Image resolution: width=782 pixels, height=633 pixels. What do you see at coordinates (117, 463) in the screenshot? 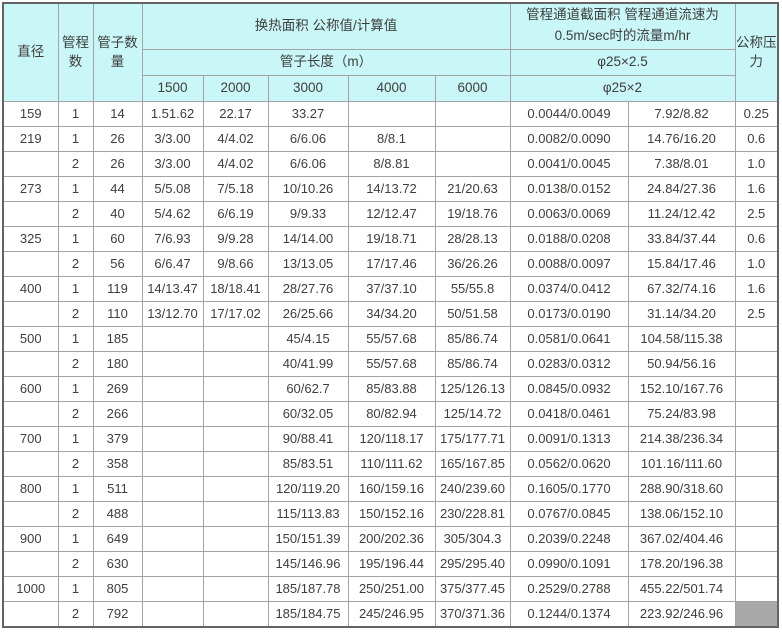
I see `cell-tubes: 358` at bounding box center [117, 463].